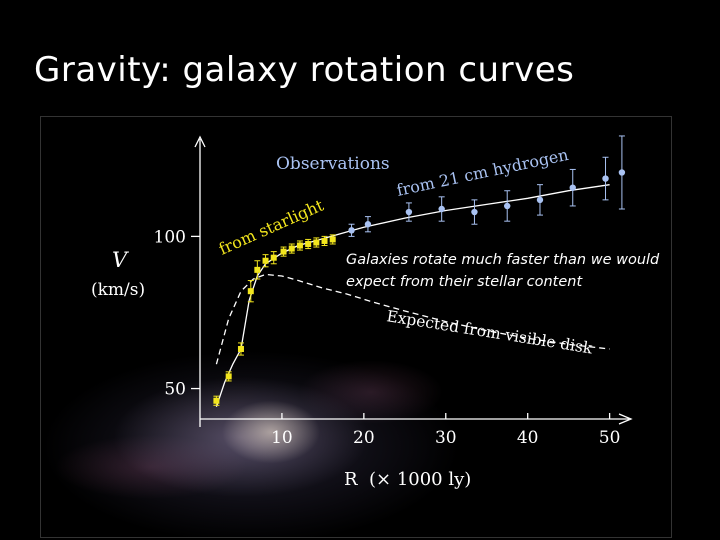 Image resolution: width=720 pixels, height=540 pixels. I want to click on expected-curve, so click(412, 319).